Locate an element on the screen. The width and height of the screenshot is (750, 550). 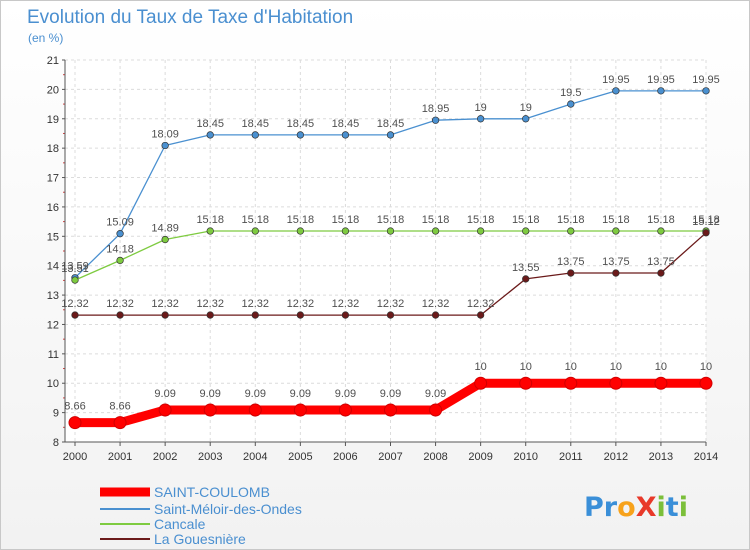
legend-label: Cancale is located at coordinates (180, 524).